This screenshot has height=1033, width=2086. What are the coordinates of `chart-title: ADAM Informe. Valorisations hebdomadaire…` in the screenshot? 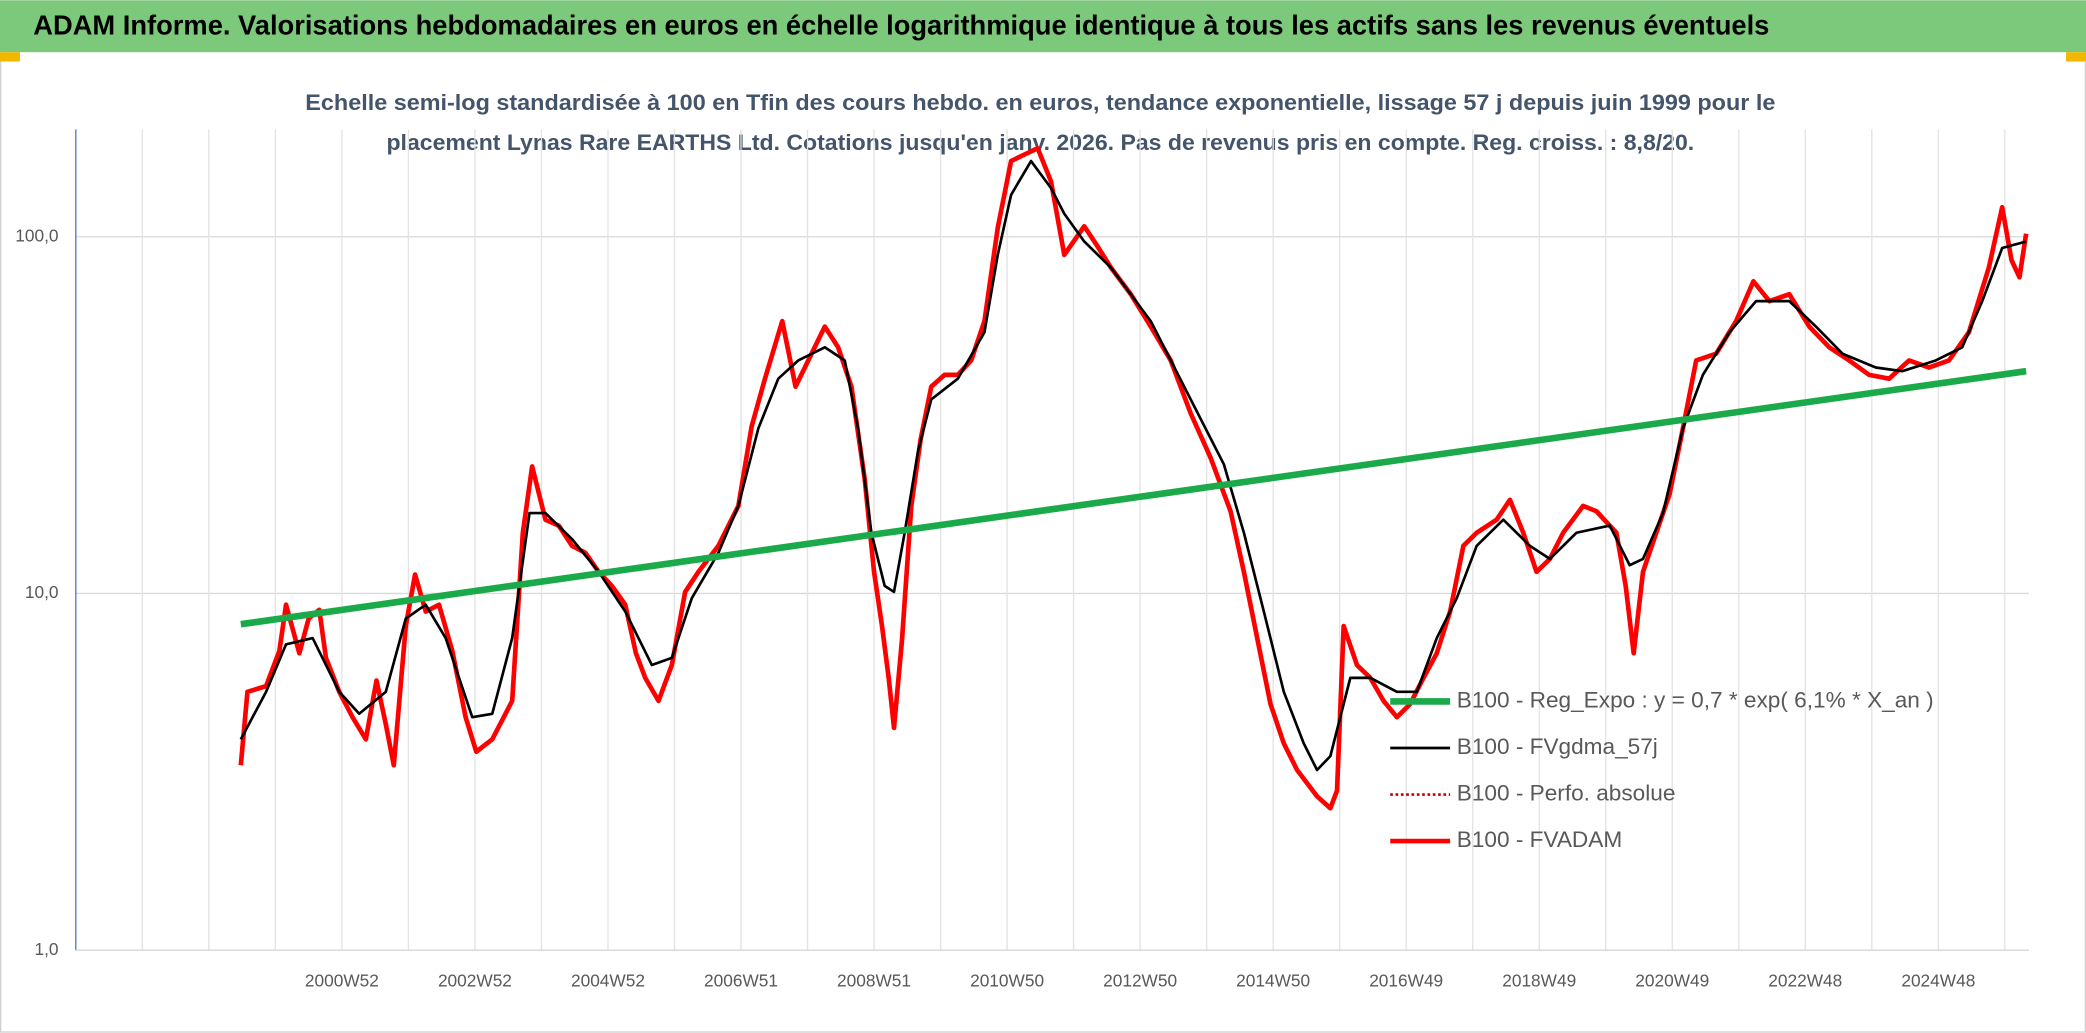 It's located at (901, 24).